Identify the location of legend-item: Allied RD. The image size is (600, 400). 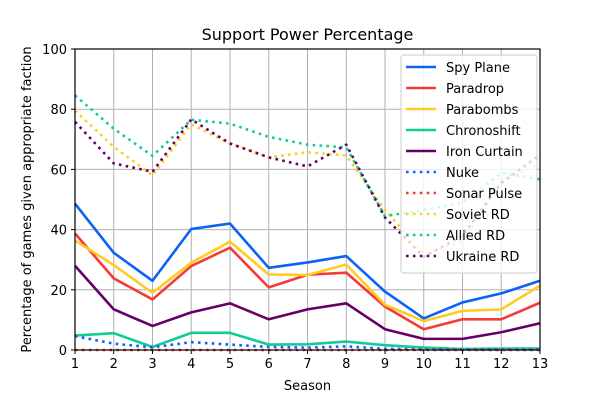
(455, 236).